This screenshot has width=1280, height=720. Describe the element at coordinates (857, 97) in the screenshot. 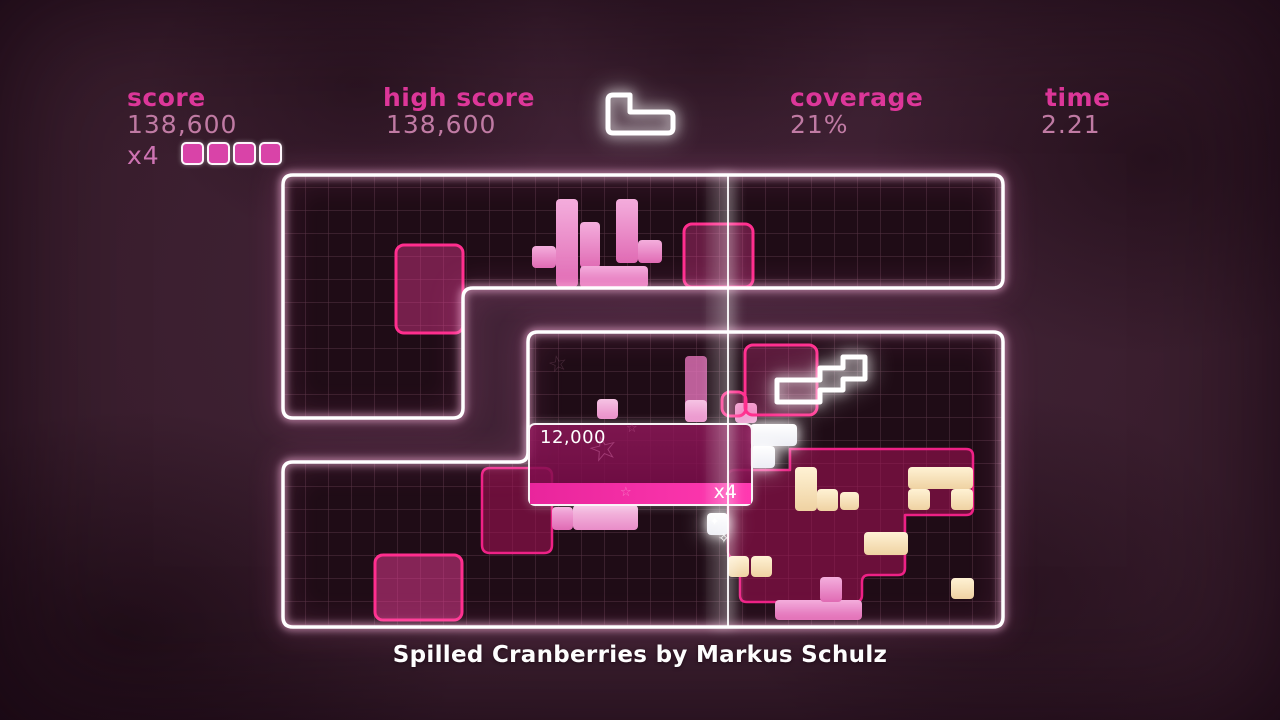

I see `coverage-label: coverage` at that location.